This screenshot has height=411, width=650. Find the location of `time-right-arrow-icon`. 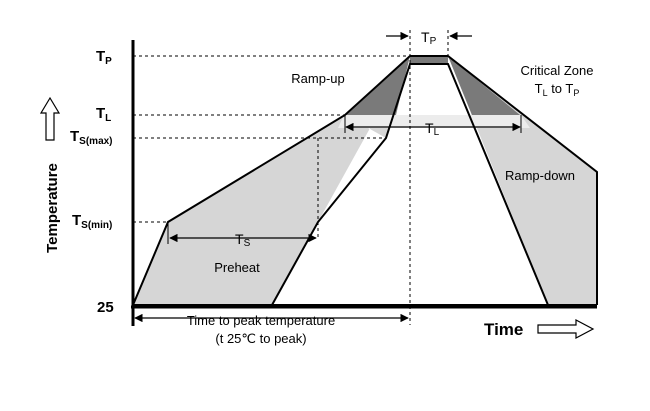

time-right-arrow-icon is located at coordinates (566, 329).